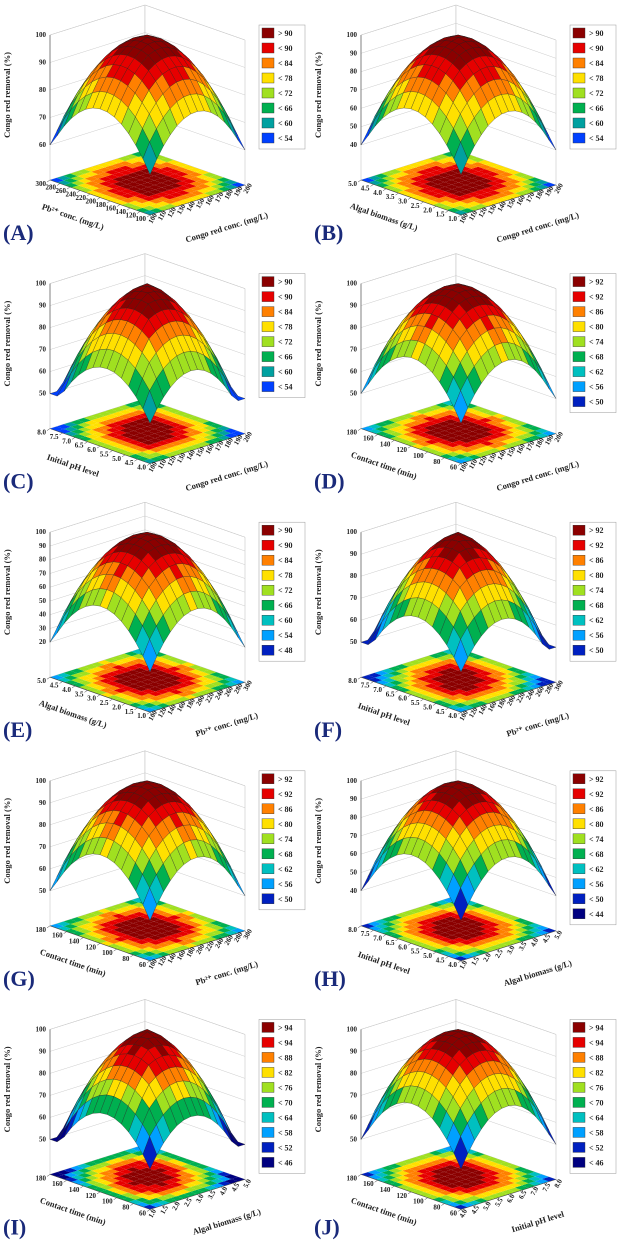 Image resolution: width=622 pixels, height=1243 pixels. What do you see at coordinates (107, 953) in the screenshot?
I see `x-tick-label: 100` at bounding box center [107, 953].